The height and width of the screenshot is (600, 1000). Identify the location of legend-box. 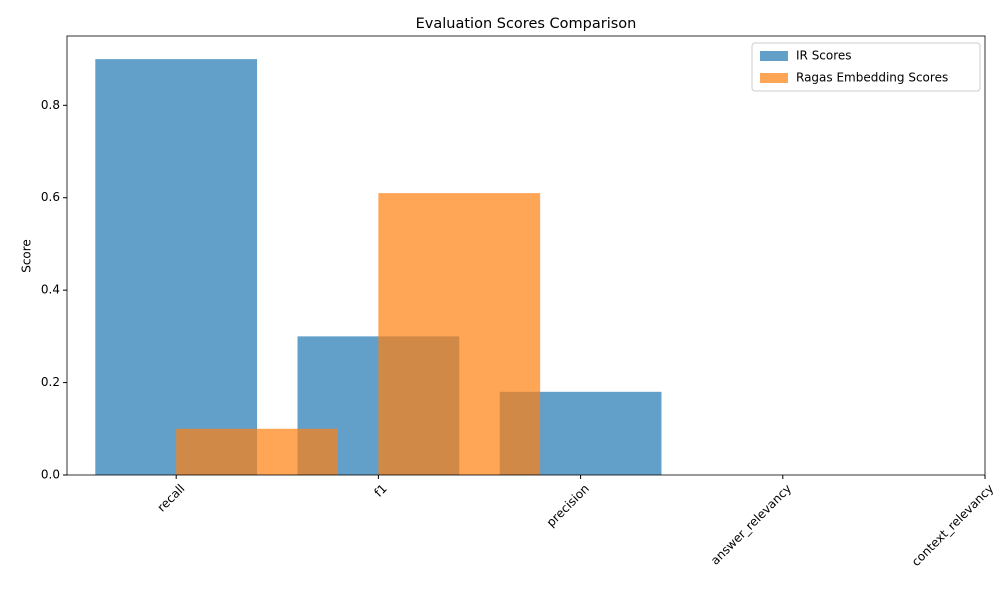
(866, 67).